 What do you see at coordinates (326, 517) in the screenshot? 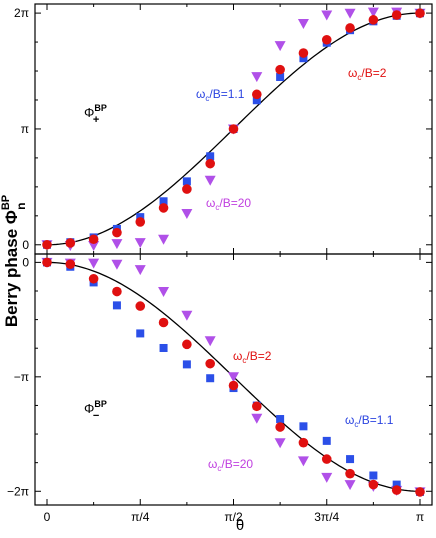
I see `x-tick-label: 3π/4` at bounding box center [326, 517].